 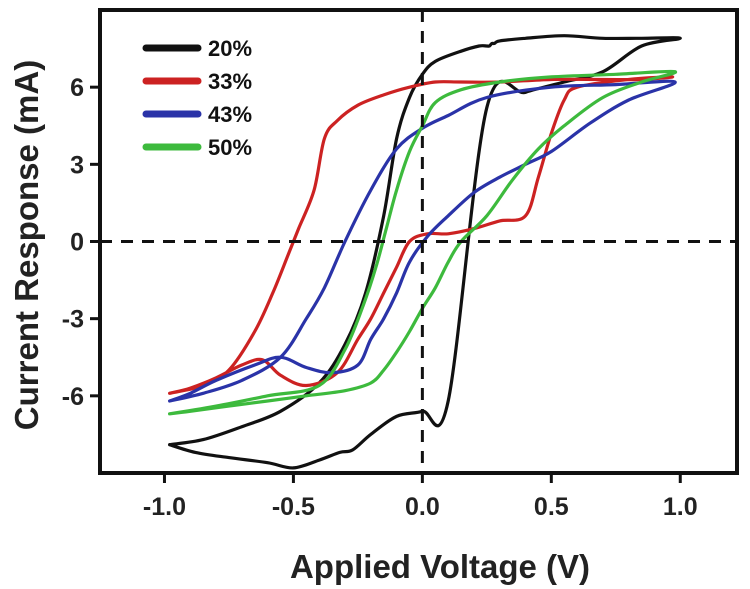 I want to click on x-tick-label: -0.5, so click(x=293, y=507).